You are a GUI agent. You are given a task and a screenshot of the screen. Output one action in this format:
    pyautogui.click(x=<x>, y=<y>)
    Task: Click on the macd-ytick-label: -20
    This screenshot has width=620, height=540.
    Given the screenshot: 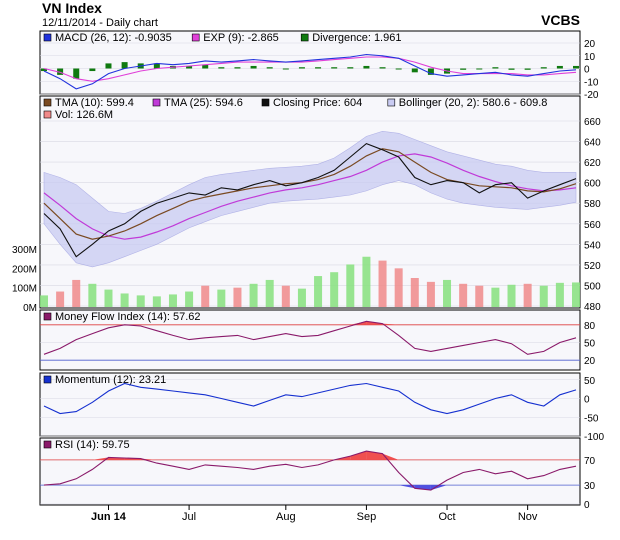 What is the action you would take?
    pyautogui.click(x=591, y=95)
    